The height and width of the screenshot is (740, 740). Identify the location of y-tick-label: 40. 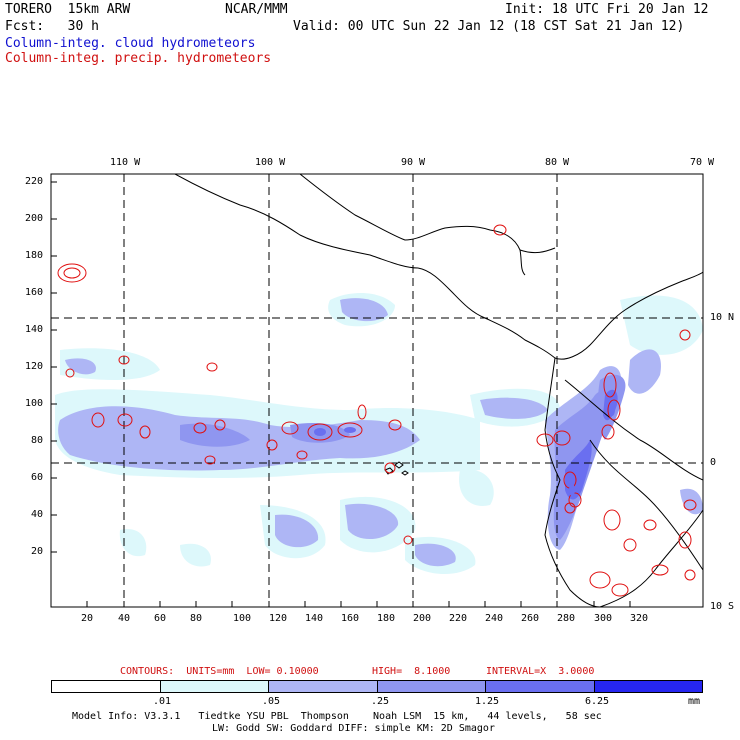
(37, 514).